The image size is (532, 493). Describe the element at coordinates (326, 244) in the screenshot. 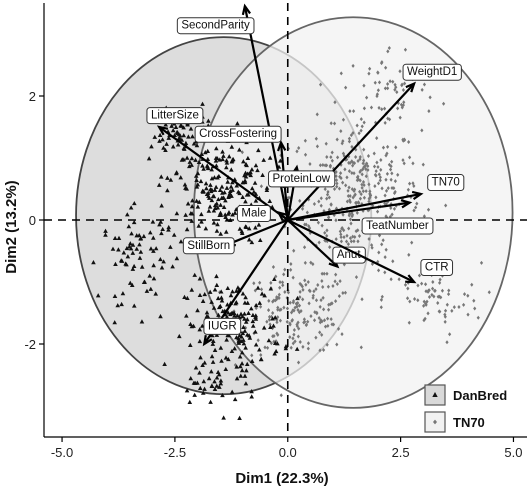

I see `loading-anut: Anut` at that location.